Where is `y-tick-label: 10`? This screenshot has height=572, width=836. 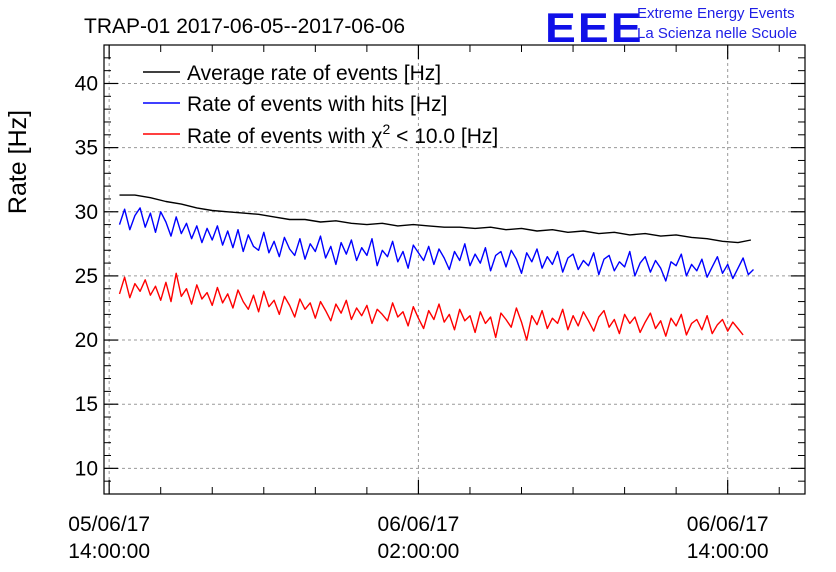
y-tick-label: 10 is located at coordinates (86, 468).